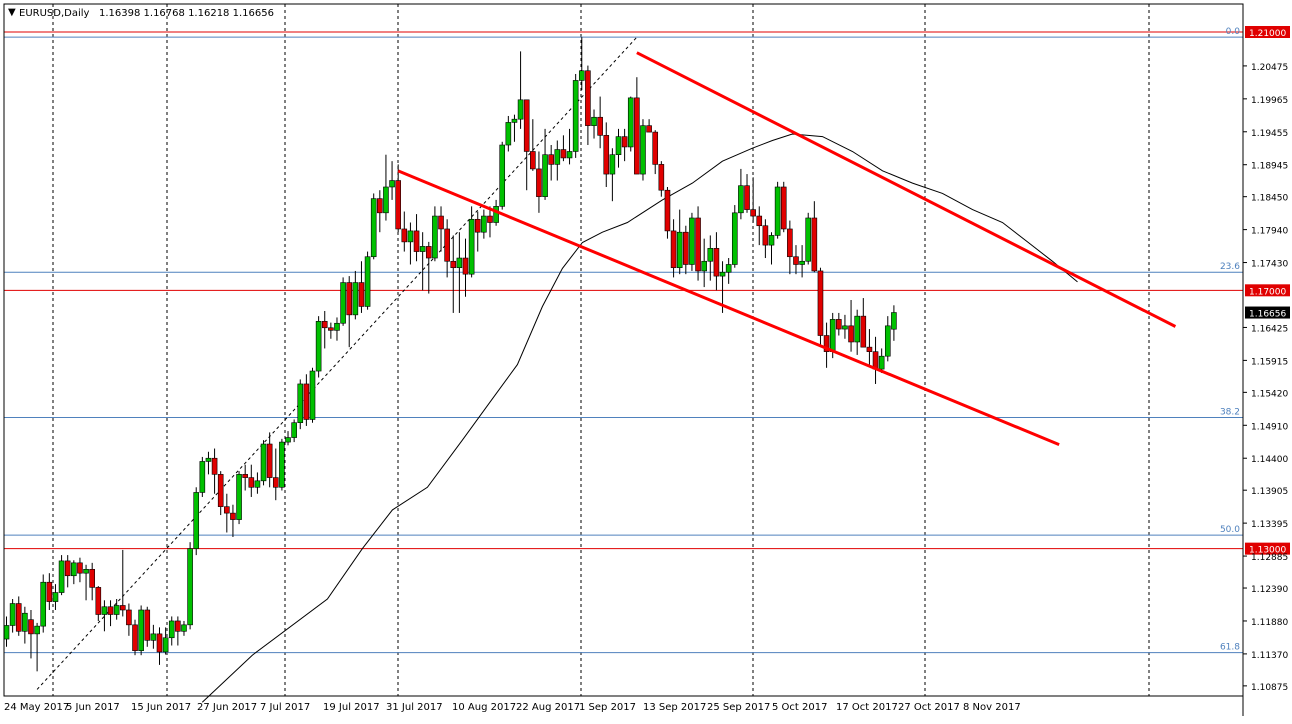 Image resolution: width=1292 pixels, height=724 pixels. What do you see at coordinates (414, 707) in the screenshot?
I see `time-label: 31 Jul 2017` at bounding box center [414, 707].